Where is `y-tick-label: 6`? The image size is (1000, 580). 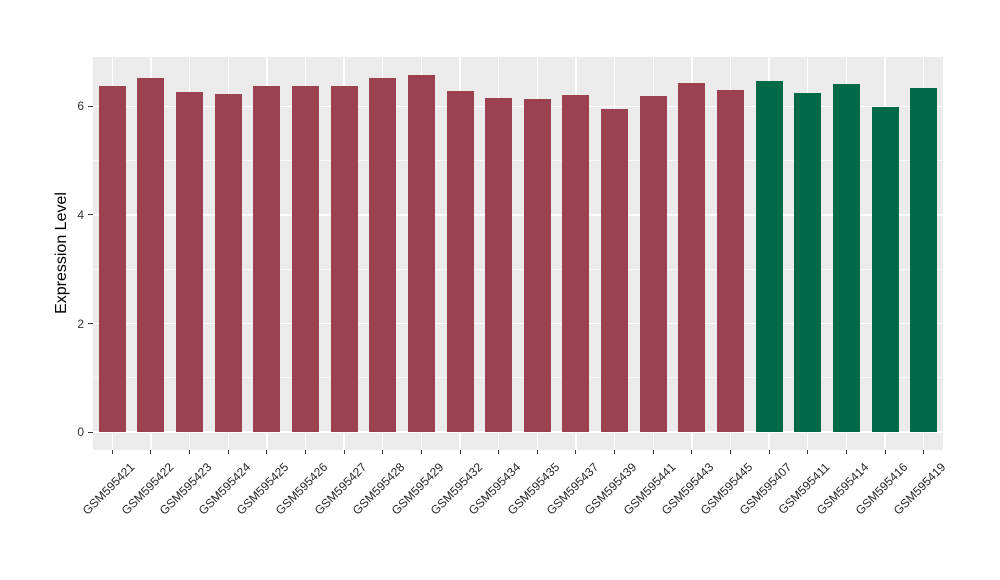 y-tick-label: 6 is located at coordinates (80, 106).